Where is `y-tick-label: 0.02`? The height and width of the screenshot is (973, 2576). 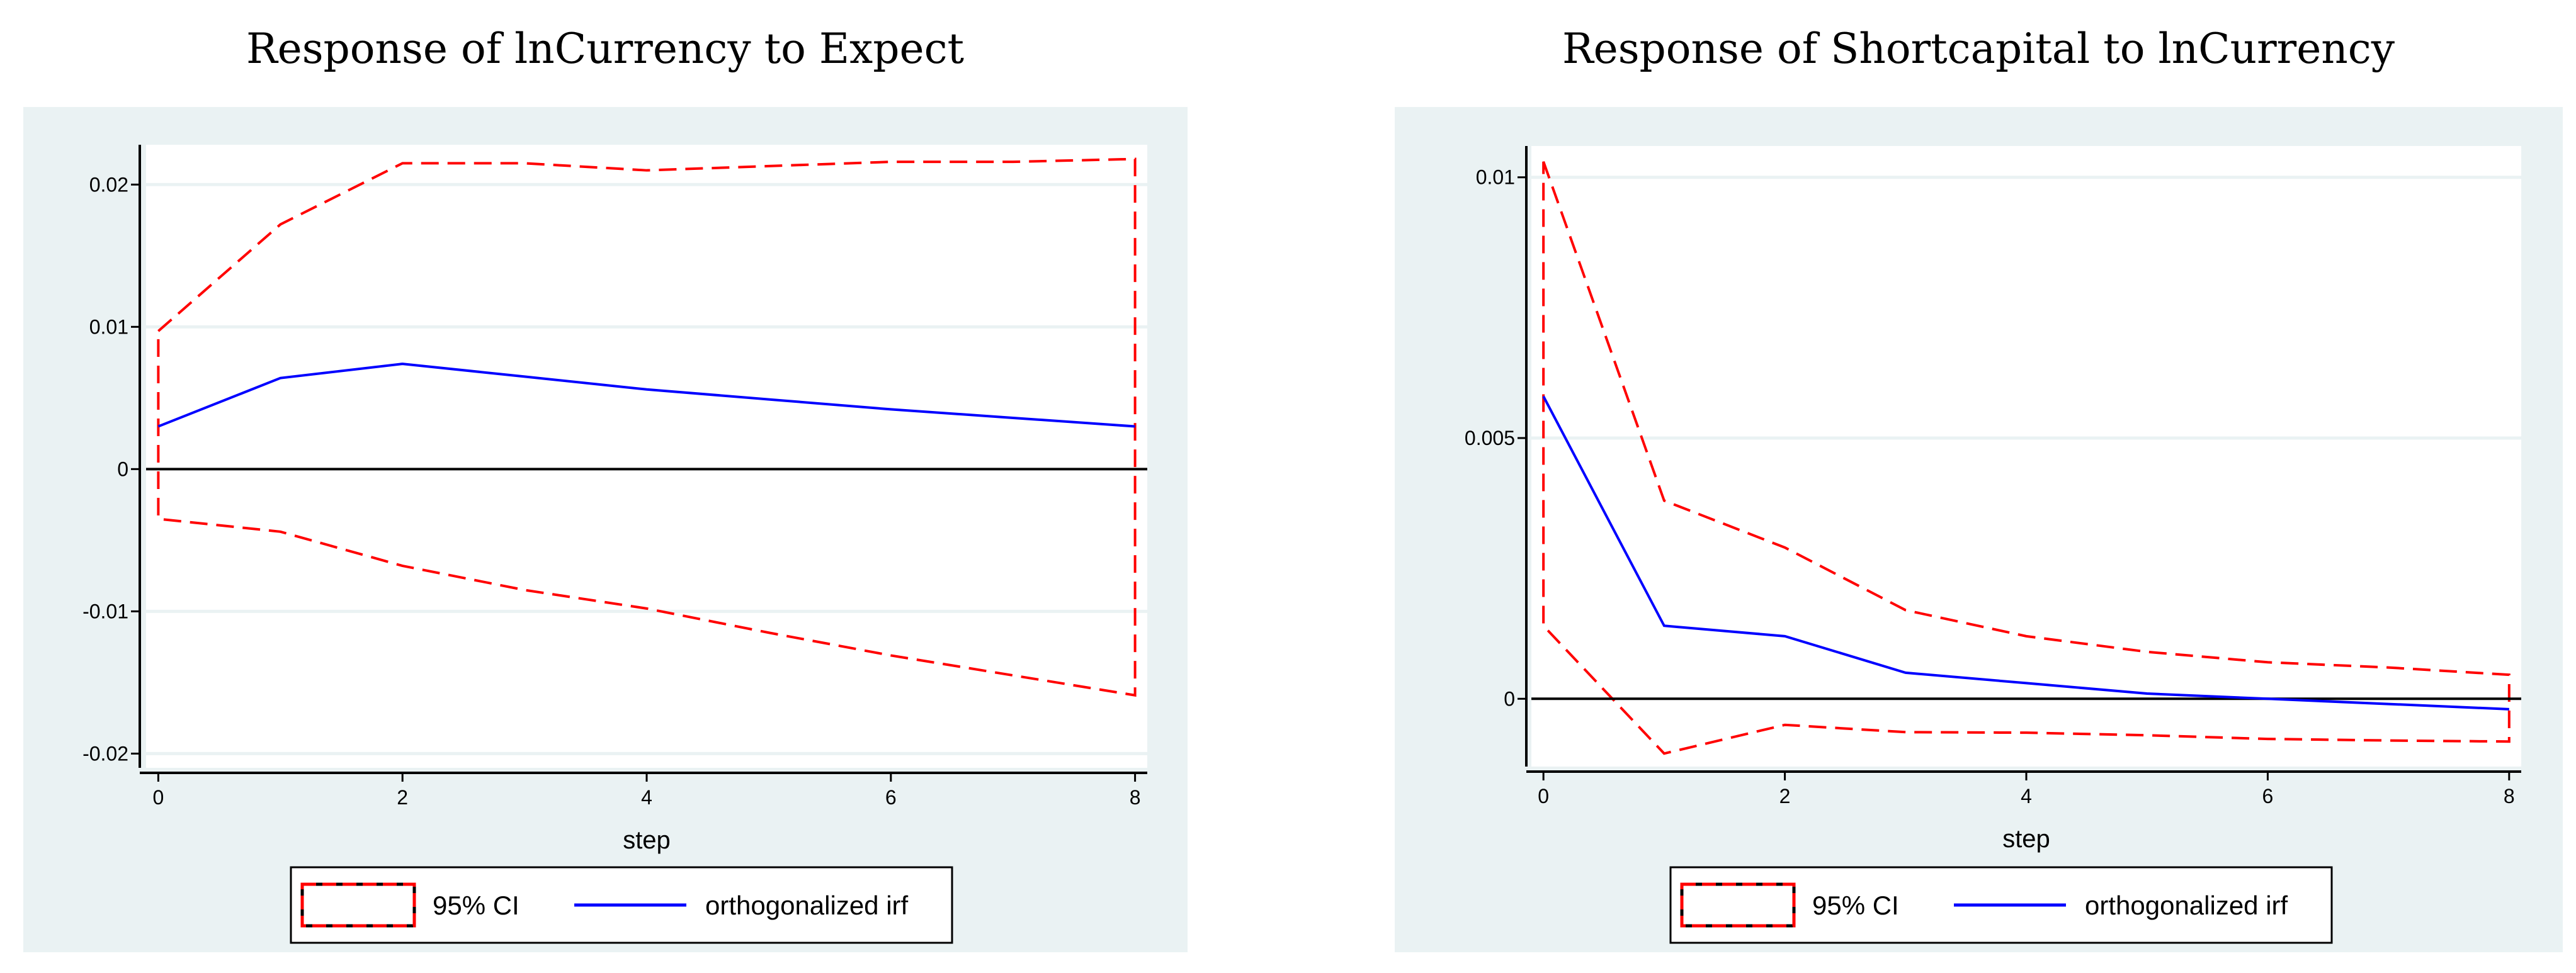
y-tick-label: 0.02 is located at coordinates (108, 184).